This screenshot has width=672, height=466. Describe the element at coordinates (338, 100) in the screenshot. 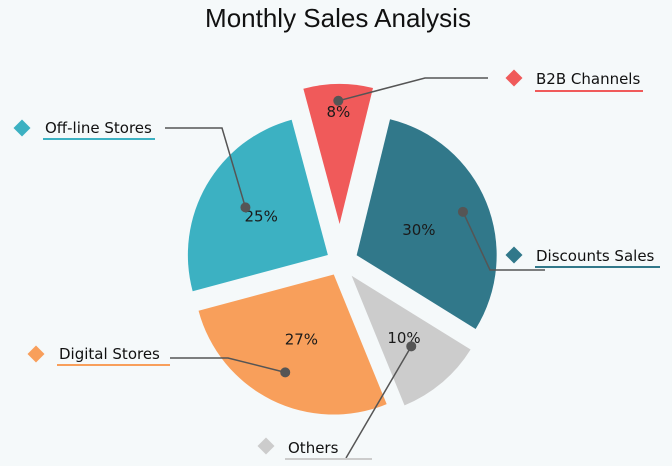

I see `callout-dot-b2b-channels` at that location.